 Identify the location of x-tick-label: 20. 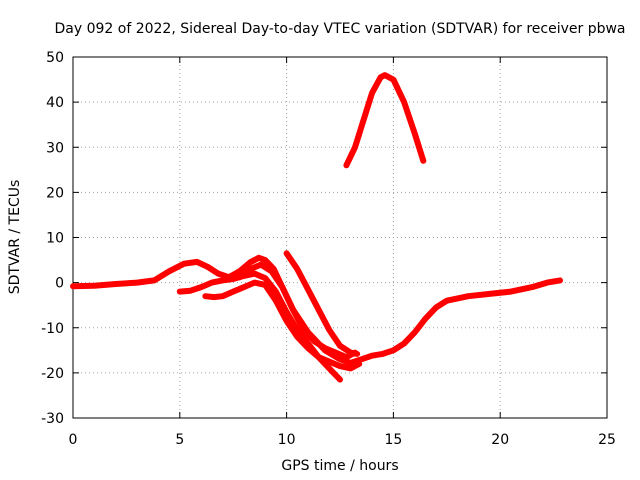
(500, 440).